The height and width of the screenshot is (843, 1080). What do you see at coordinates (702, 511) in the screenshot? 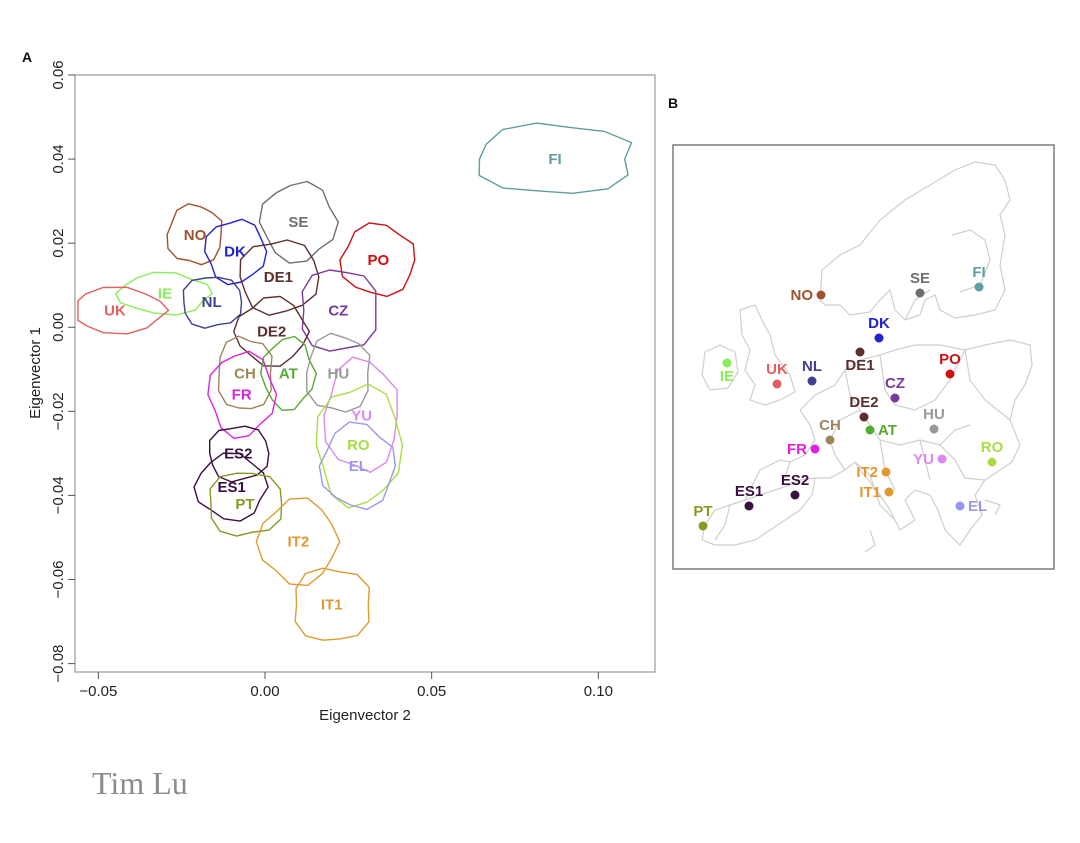
I see `map-label-pt: PT` at bounding box center [702, 511].